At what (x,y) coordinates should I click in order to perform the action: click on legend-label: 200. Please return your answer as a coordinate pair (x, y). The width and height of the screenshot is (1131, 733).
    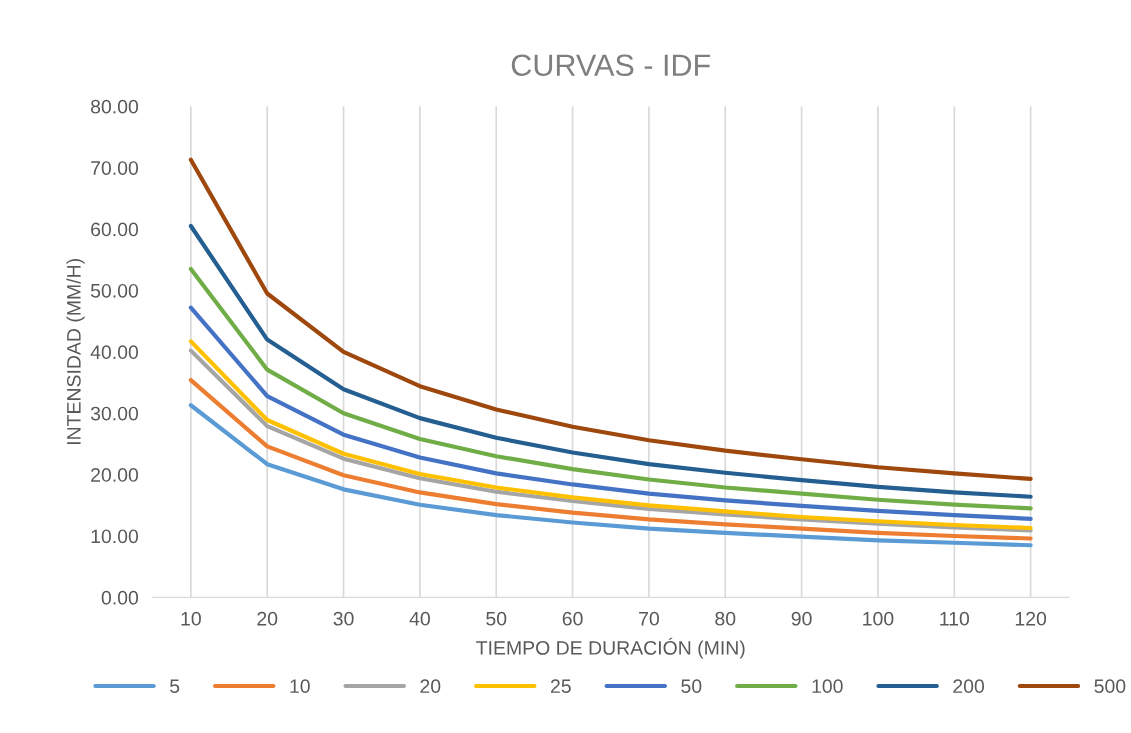
    Looking at the image, I should click on (969, 686).